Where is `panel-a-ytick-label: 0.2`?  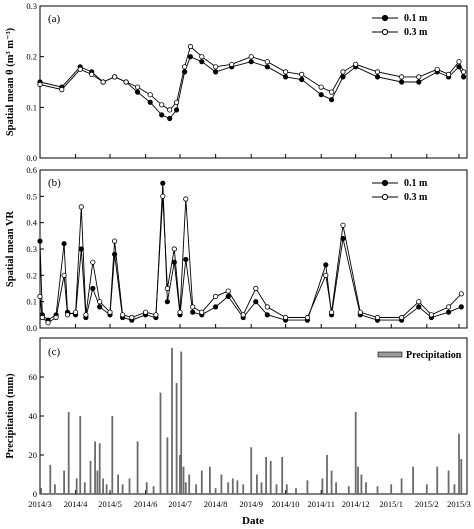 panel-a-ytick-label: 0.2 is located at coordinates (31, 57).